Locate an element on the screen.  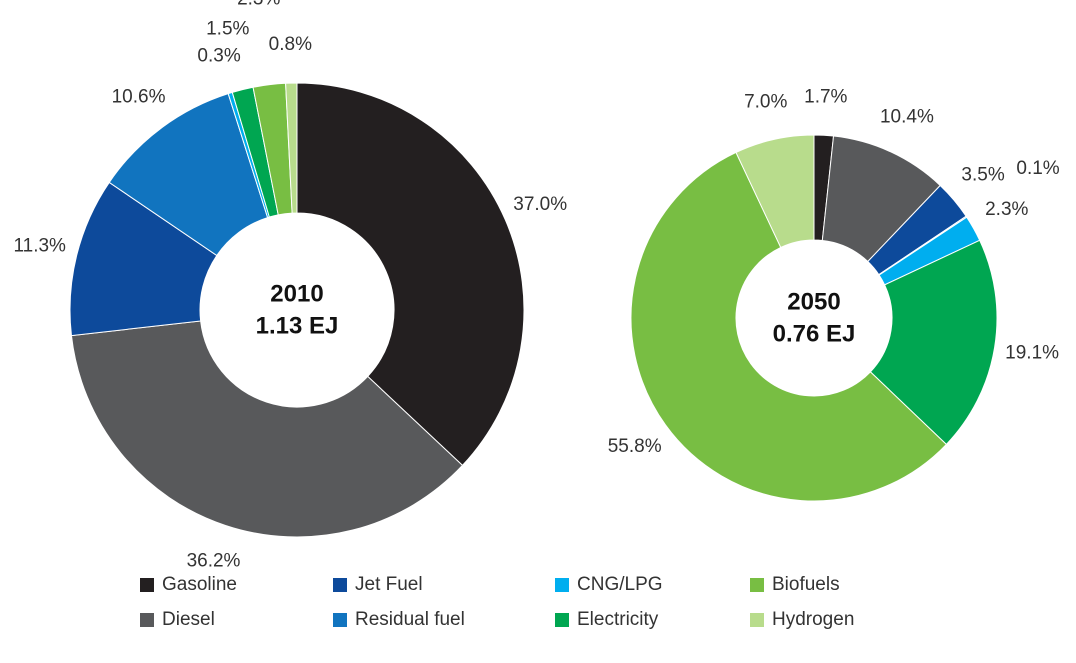
value-label: 36.2% is located at coordinates (214, 561).